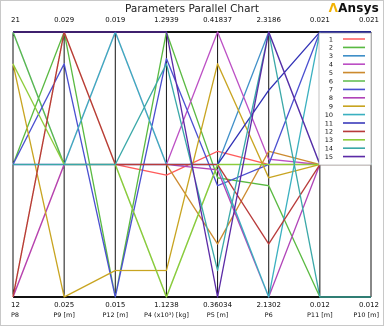  What do you see at coordinates (329, 140) in the screenshot?
I see `legend-label: 13` at bounding box center [329, 140].